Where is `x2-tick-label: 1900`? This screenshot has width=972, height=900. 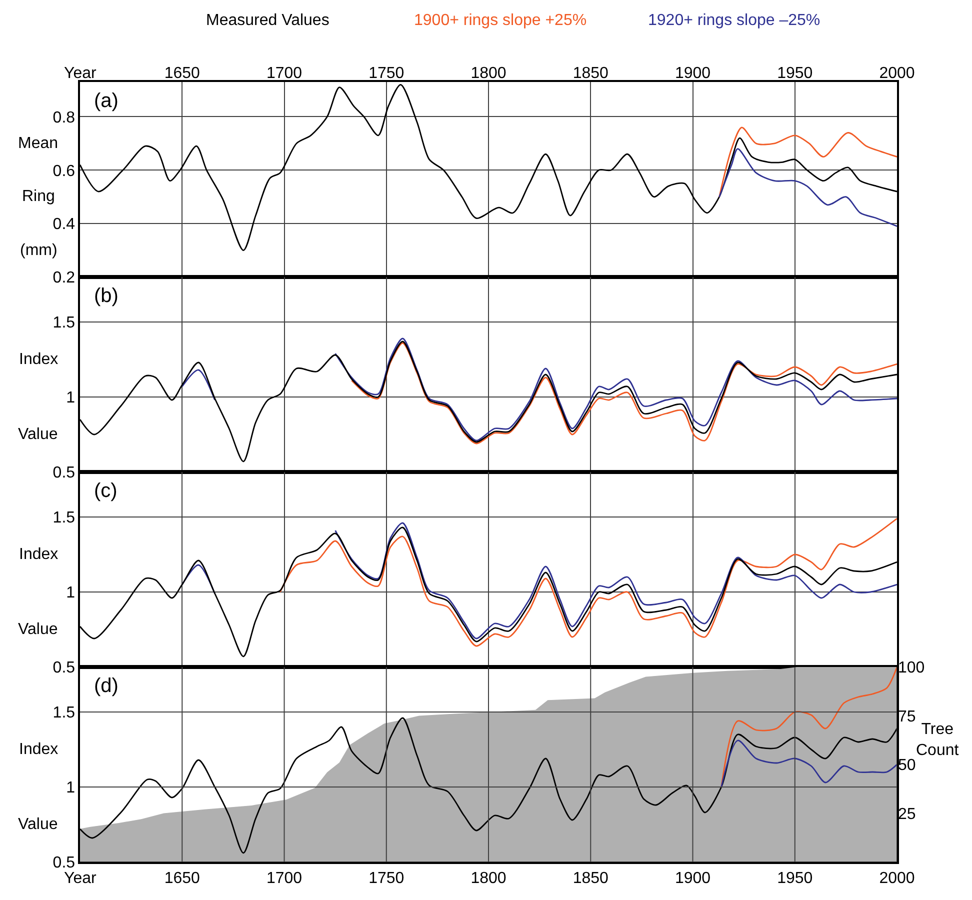
x2-tick-label: 1900 is located at coordinates (692, 73).